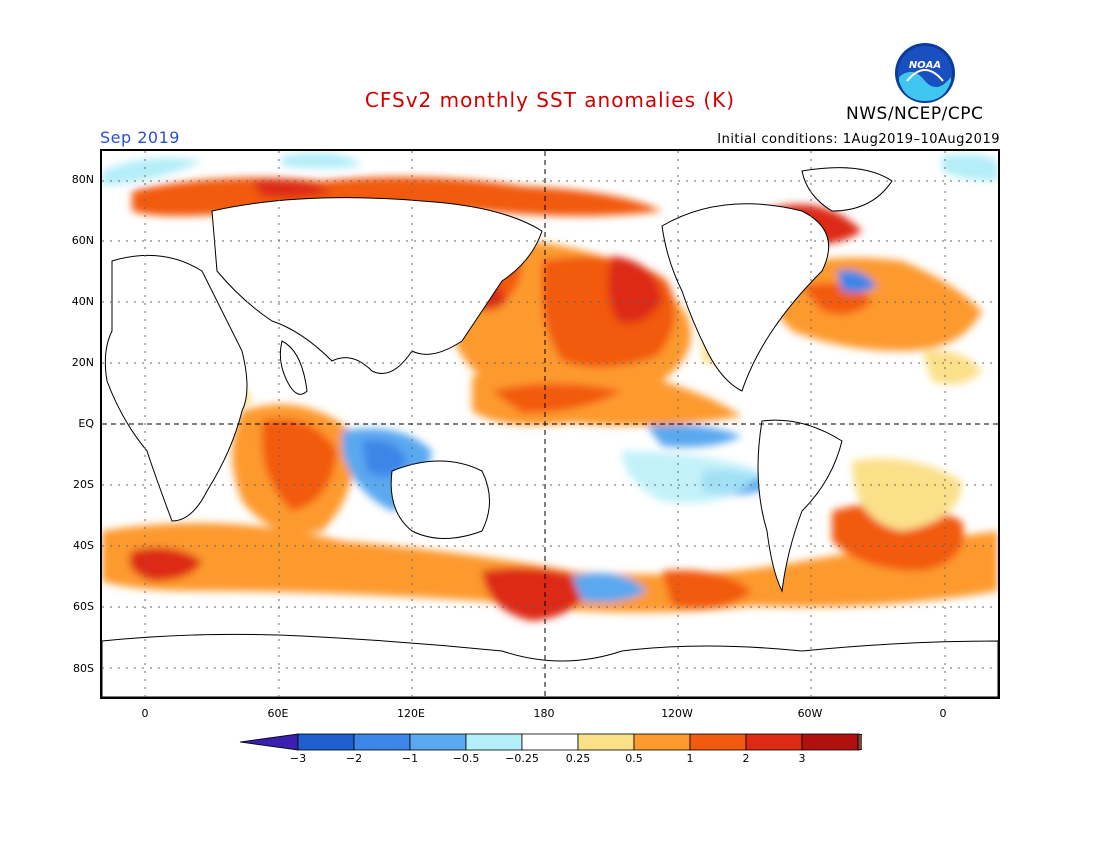  What do you see at coordinates (82, 362) in the screenshot?
I see `lat-label: 20N` at bounding box center [82, 362].